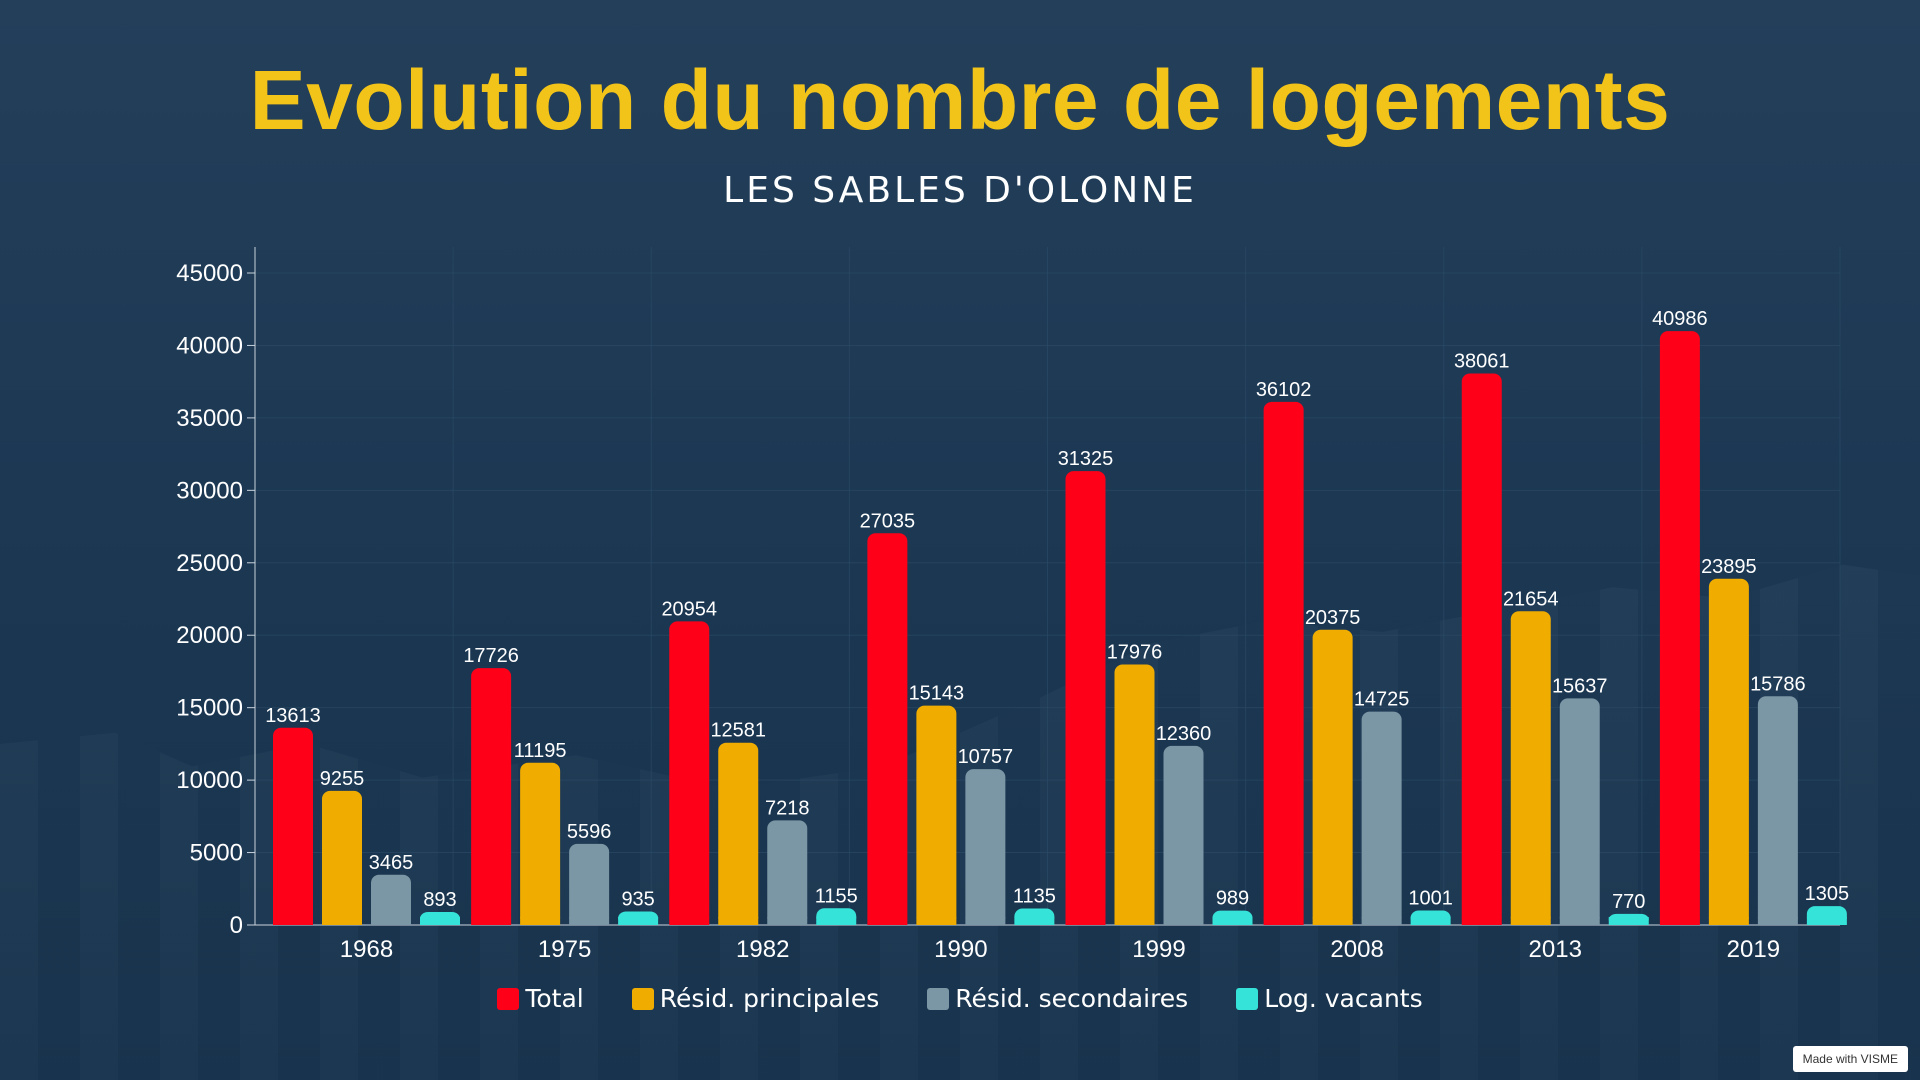  I want to click on x-tick-label: 2008, so click(1356, 949).